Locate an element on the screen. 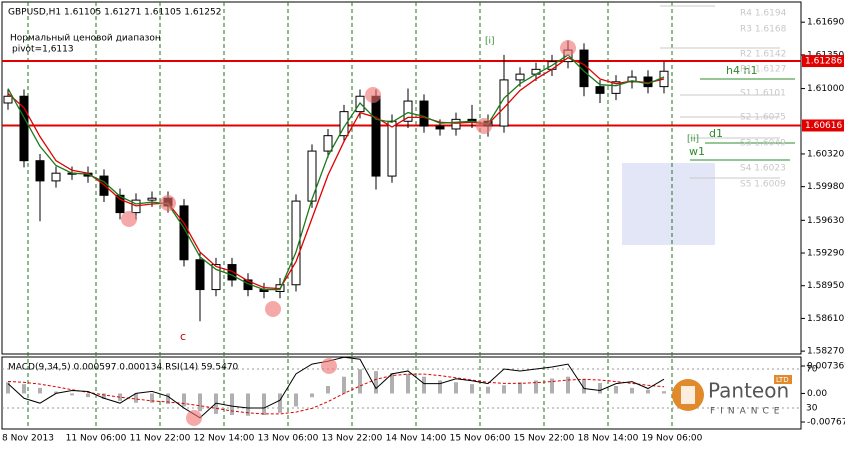  y-tick-label: 1.58610 is located at coordinates (825, 319).